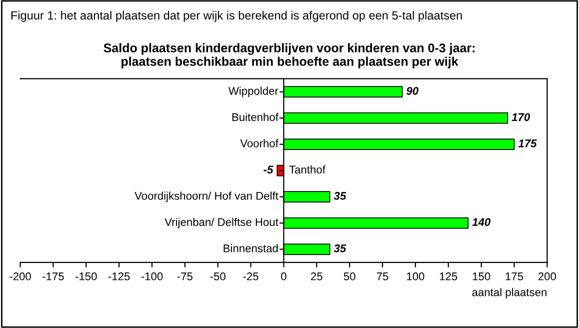 This screenshot has height=328, width=579. Describe the element at coordinates (86, 276) in the screenshot. I see `x-tick-label: -150` at that location.